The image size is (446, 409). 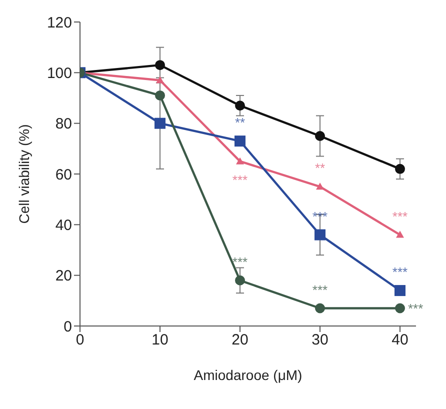 What do you see at coordinates (80, 340) in the screenshot?
I see `x-tick-label: 0` at bounding box center [80, 340].